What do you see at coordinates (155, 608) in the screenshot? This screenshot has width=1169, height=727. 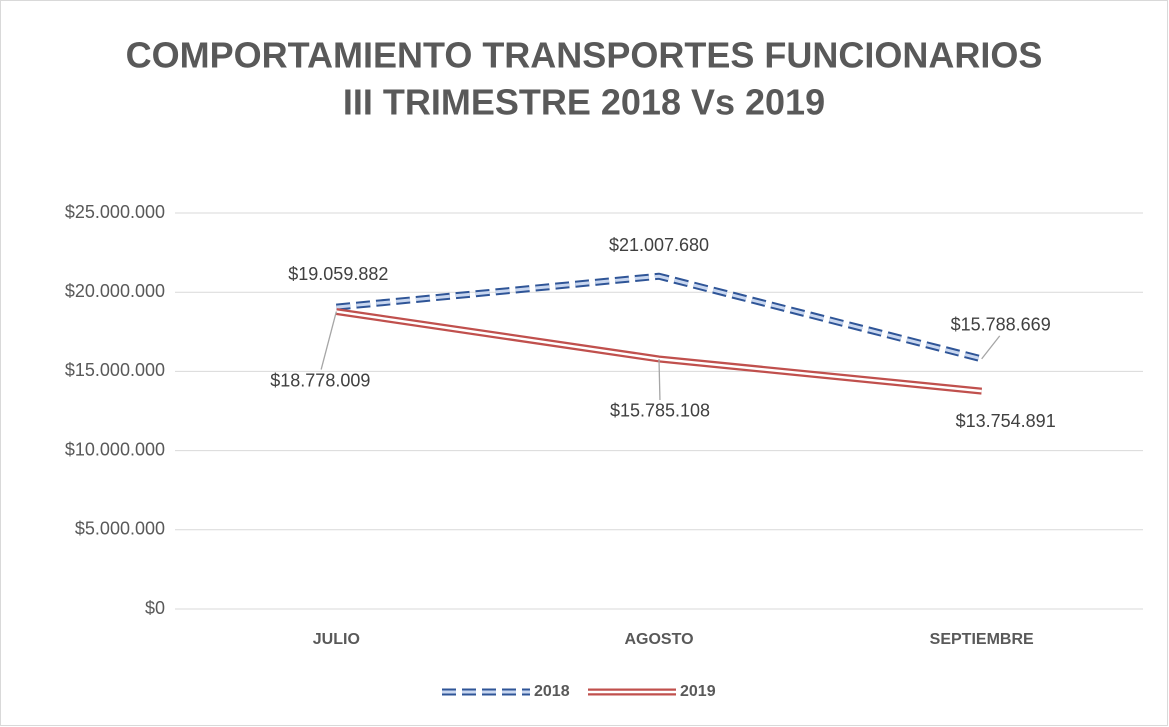 I see `y-tick-label: $0` at bounding box center [155, 608].